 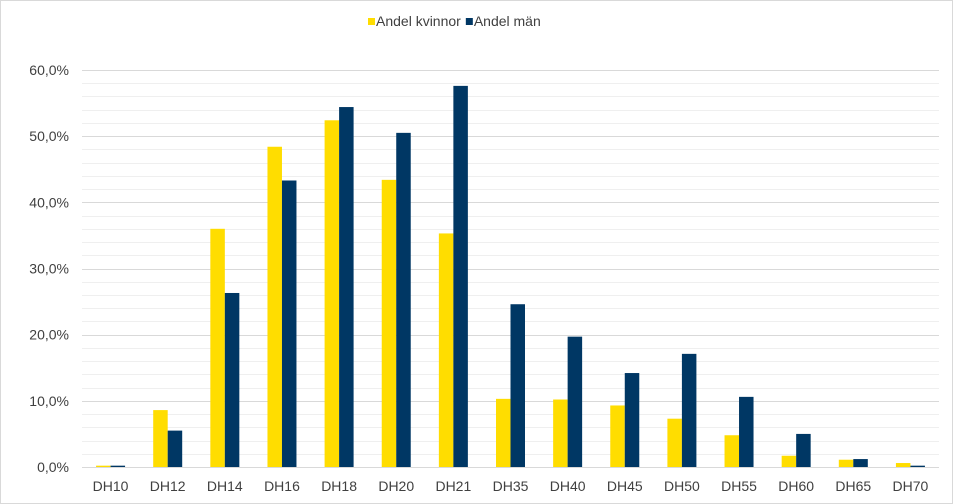 I want to click on y-tick-label: 30,0%, so click(x=49, y=269).